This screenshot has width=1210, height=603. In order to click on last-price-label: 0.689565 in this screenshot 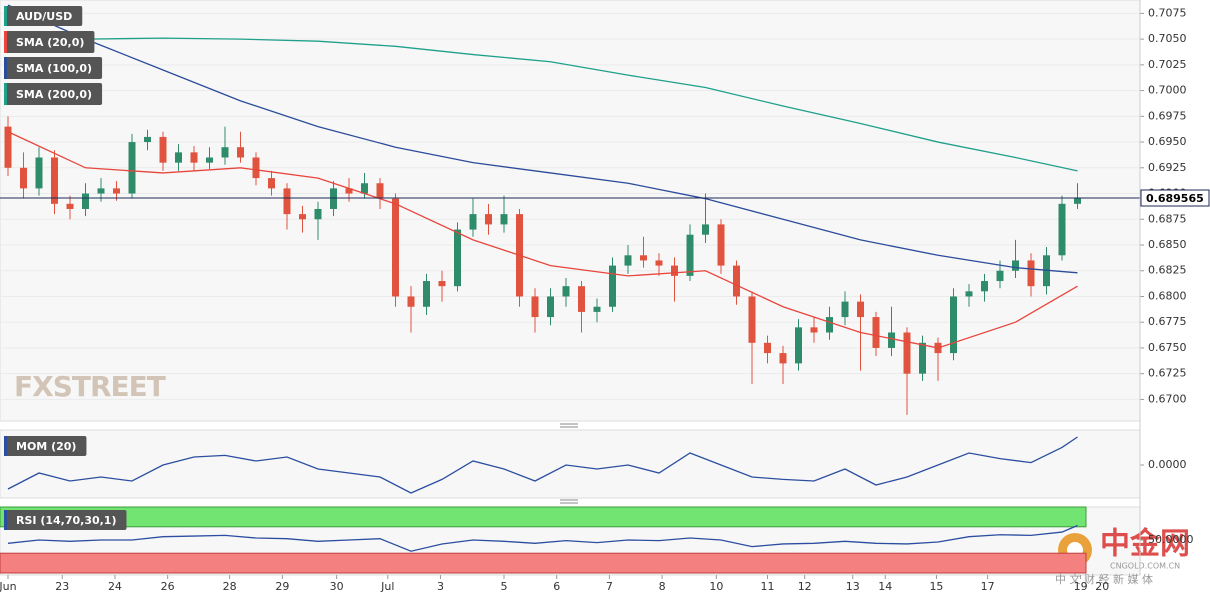, I will do `click(1175, 198)`.